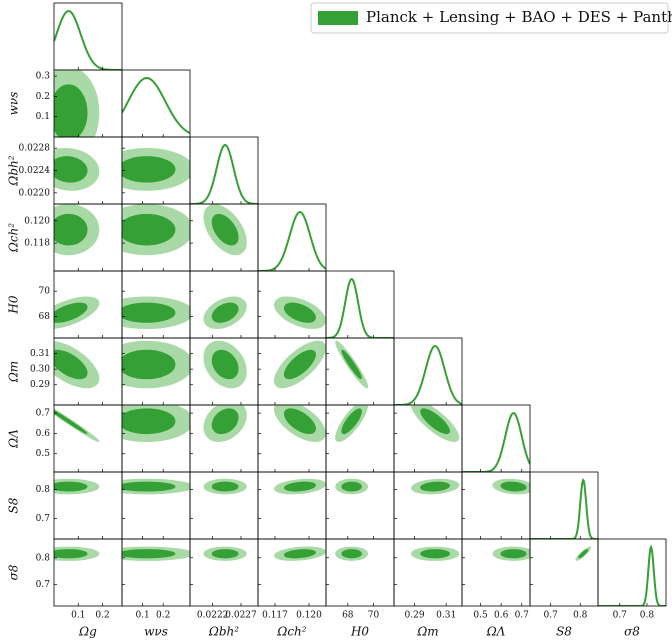  I want to click on x-tick-label: 0.5, so click(480, 616).